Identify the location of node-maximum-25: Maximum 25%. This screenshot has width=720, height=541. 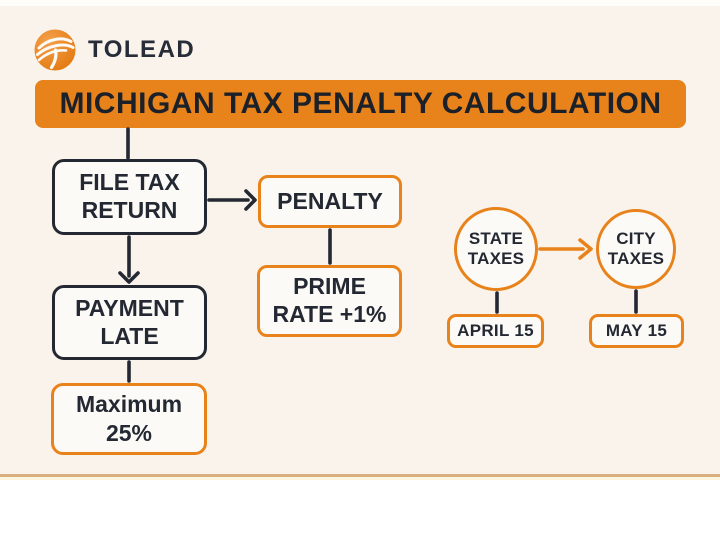
(129, 419).